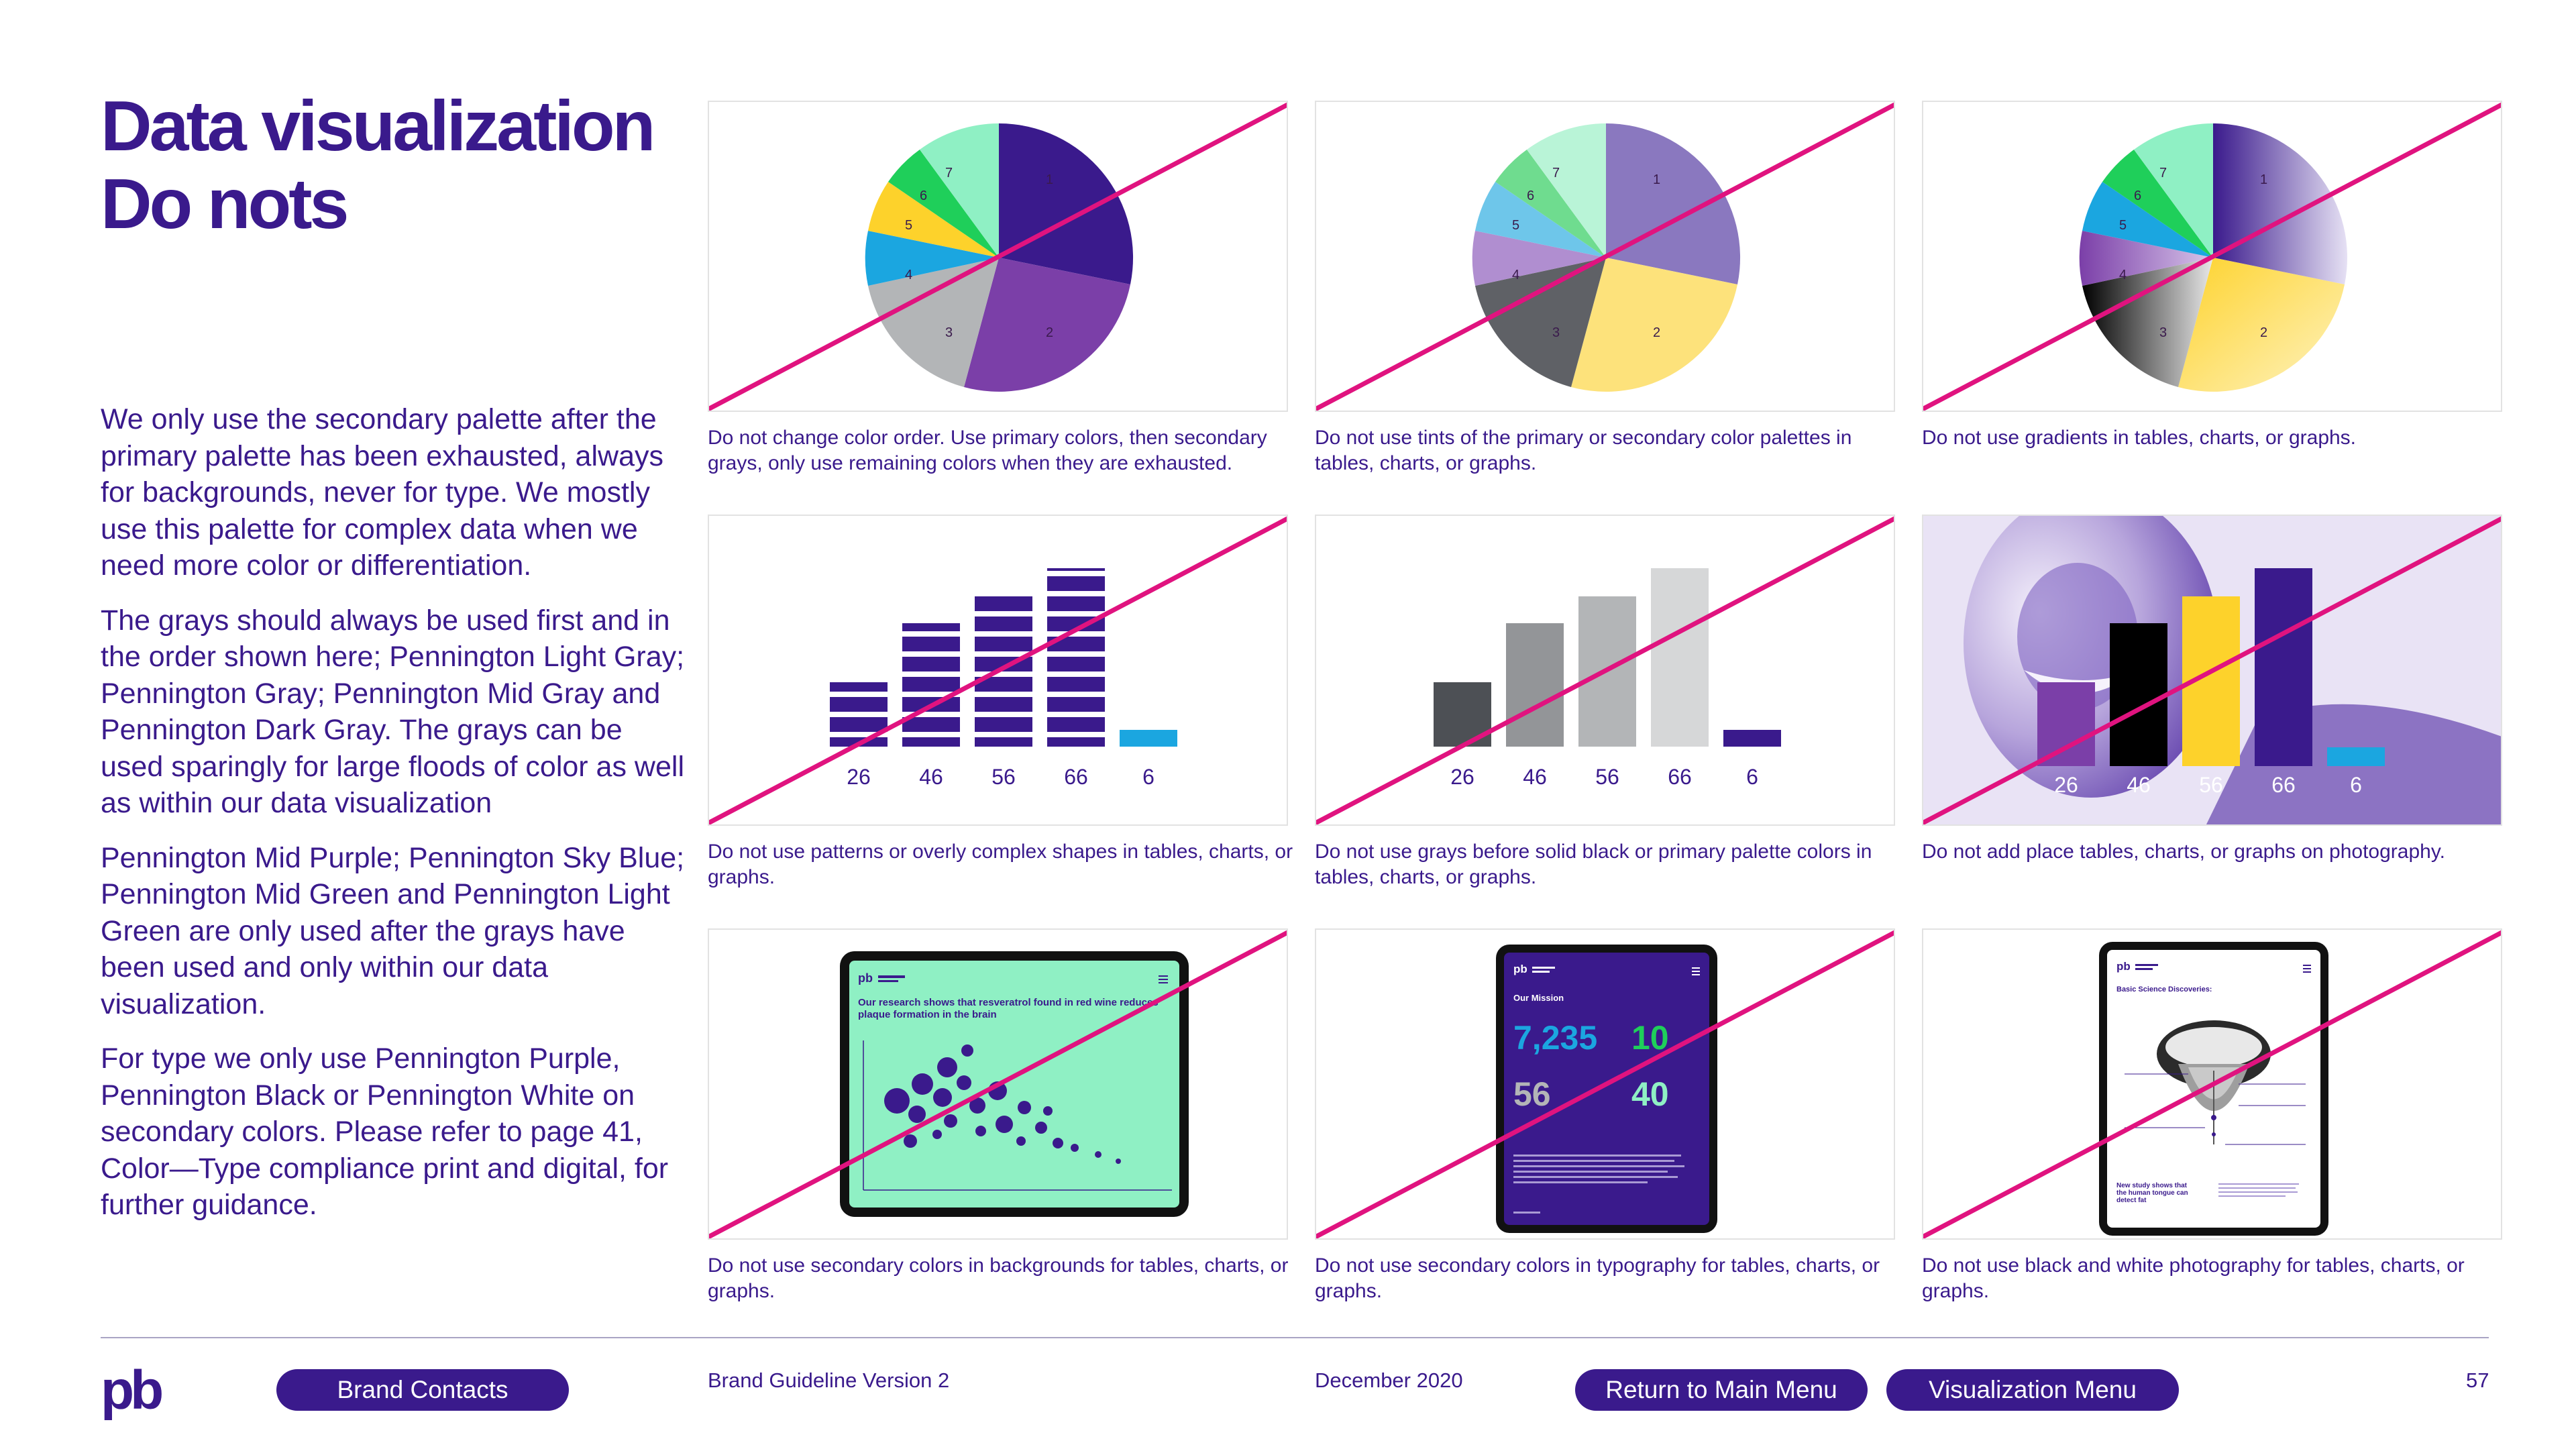 The image size is (2576, 1449). What do you see at coordinates (2164, 989) in the screenshot?
I see `tablet-heading: Basic Science Discoveries:` at bounding box center [2164, 989].